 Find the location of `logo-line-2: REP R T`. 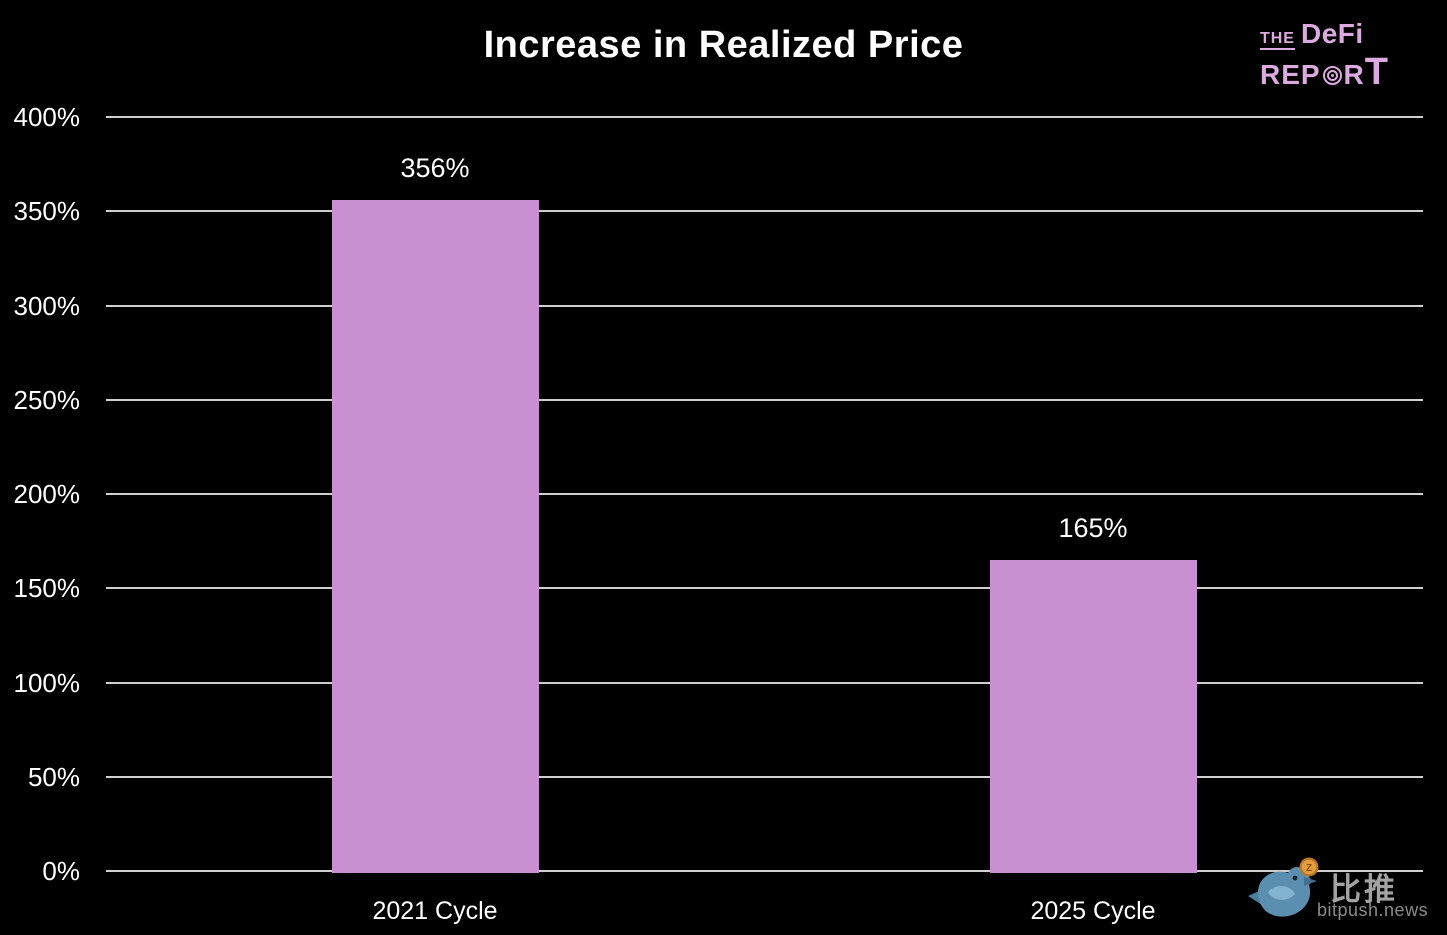

logo-line-2: REP R T is located at coordinates (1324, 72).